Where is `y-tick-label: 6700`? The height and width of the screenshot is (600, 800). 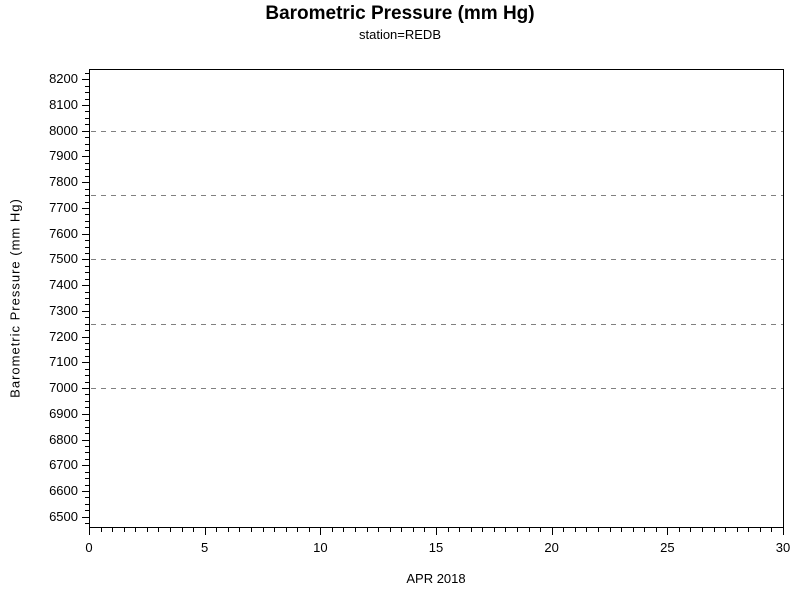 y-tick-label: 6700 is located at coordinates (63, 465).